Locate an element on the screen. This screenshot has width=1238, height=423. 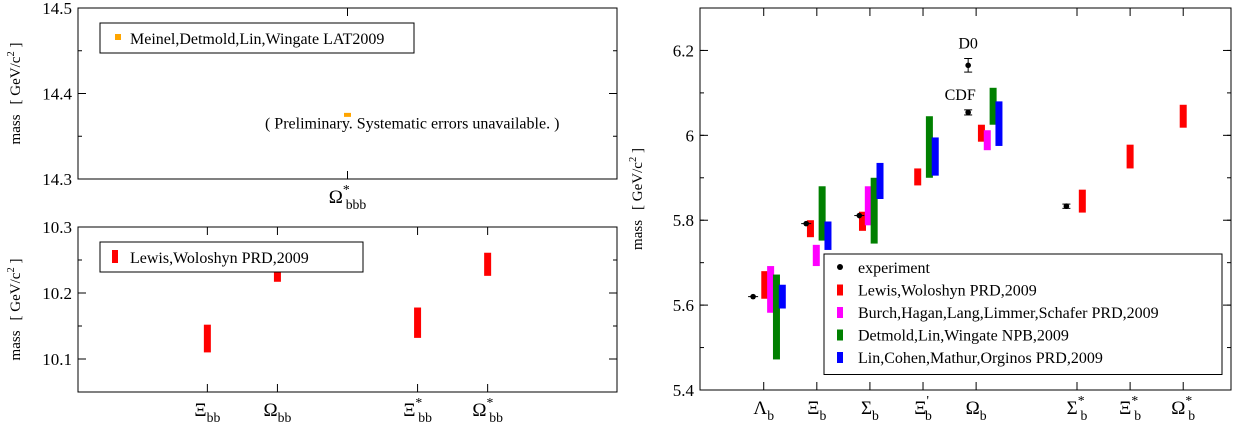
x-tick-label: Ω* bb is located at coordinates (487, 409).